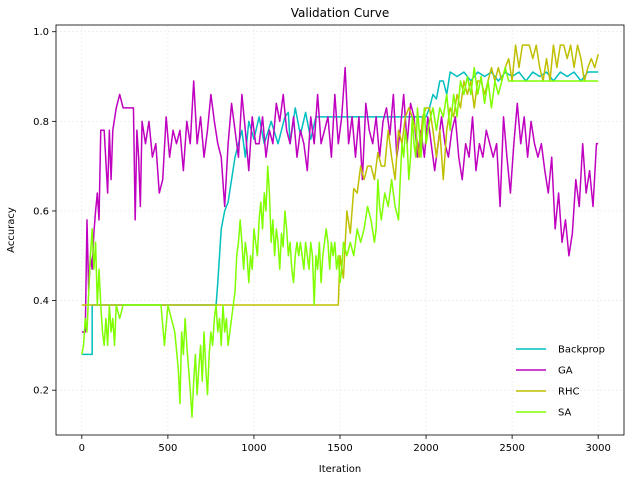 Image resolution: width=640 pixels, height=480 pixels. Describe the element at coordinates (565, 371) in the screenshot. I see `legend-label-ga: GA` at that location.